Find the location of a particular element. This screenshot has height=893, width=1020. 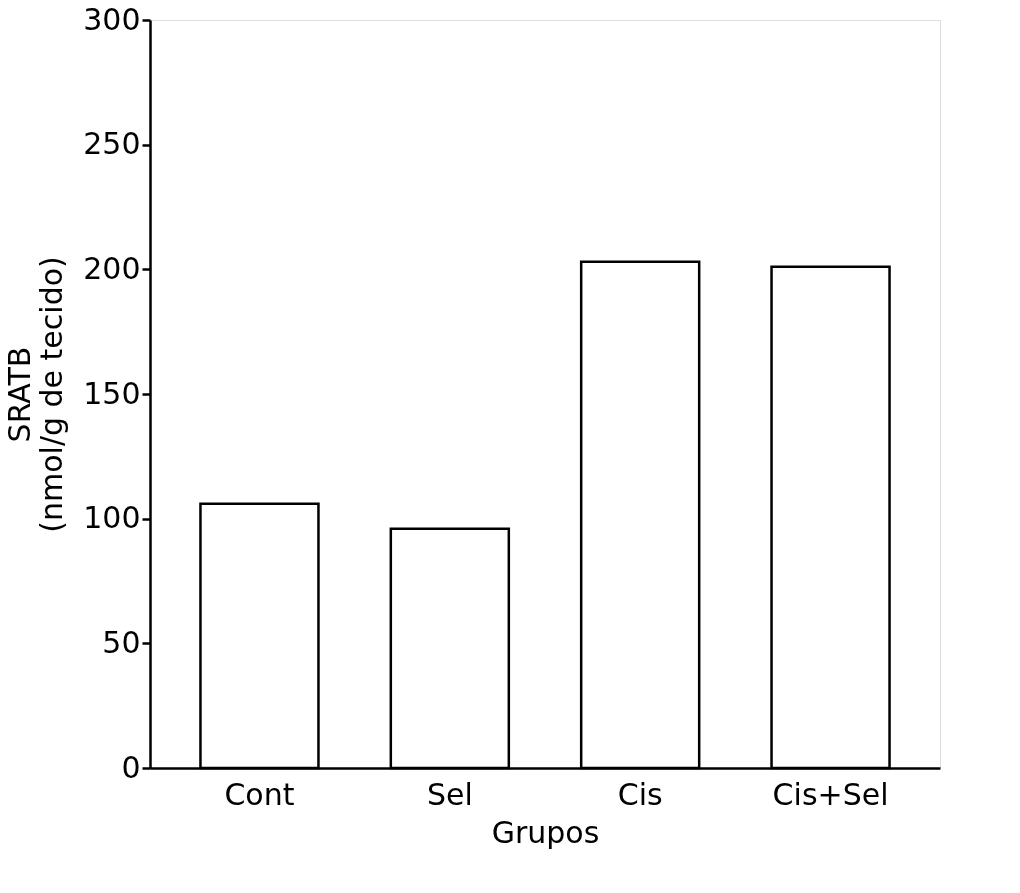

x-tick-label: Cont is located at coordinates (259, 794).